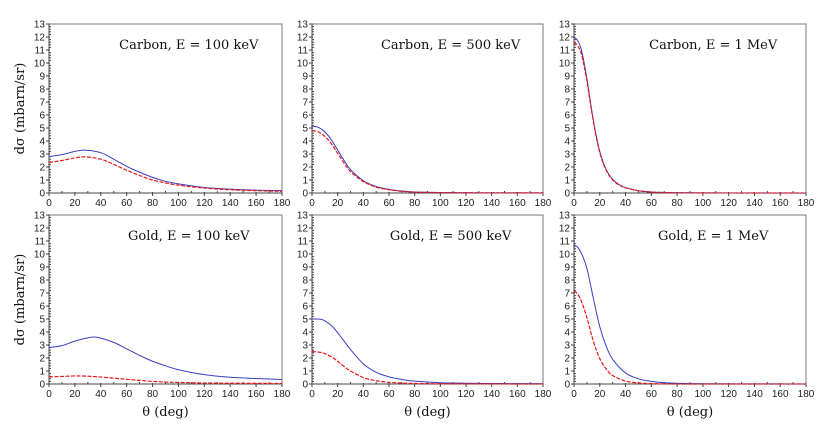 The width and height of the screenshot is (830, 440). What do you see at coordinates (189, 45) in the screenshot?
I see `panel-title: Carbon, E = 100 keV` at bounding box center [189, 45].